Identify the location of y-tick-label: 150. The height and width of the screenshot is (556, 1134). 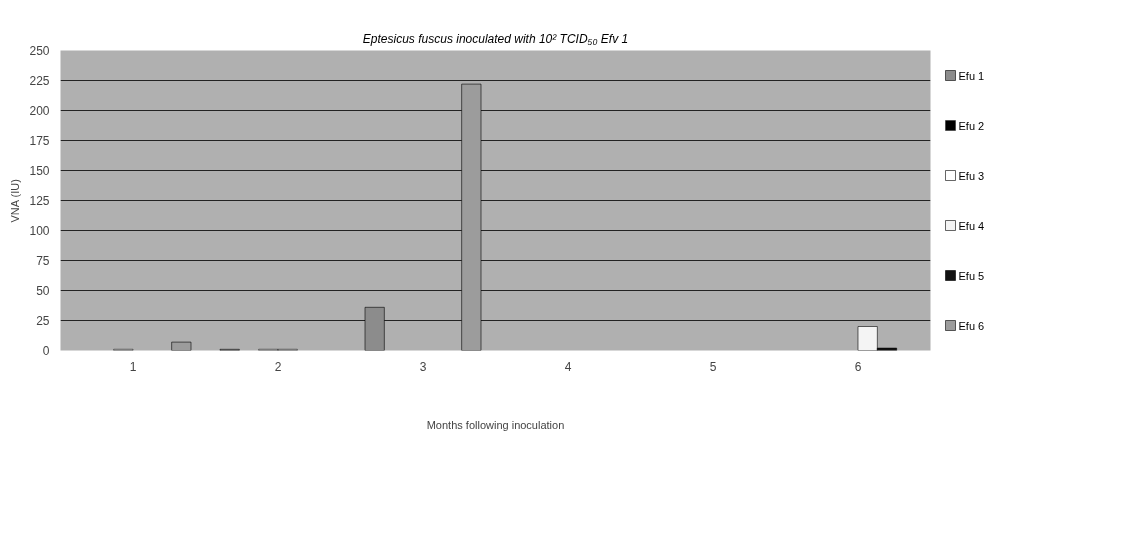
(39, 171).